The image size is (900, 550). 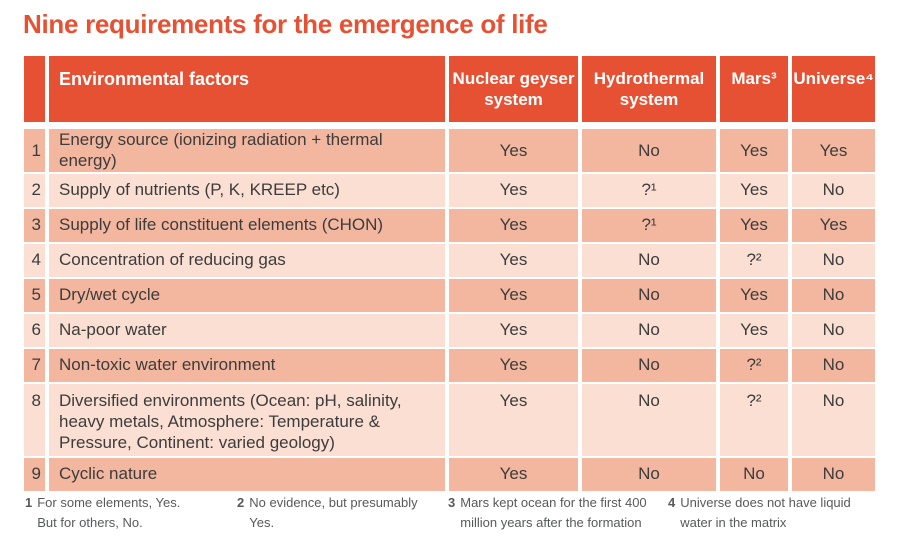 I want to click on footnote-number: 4, so click(x=672, y=502).